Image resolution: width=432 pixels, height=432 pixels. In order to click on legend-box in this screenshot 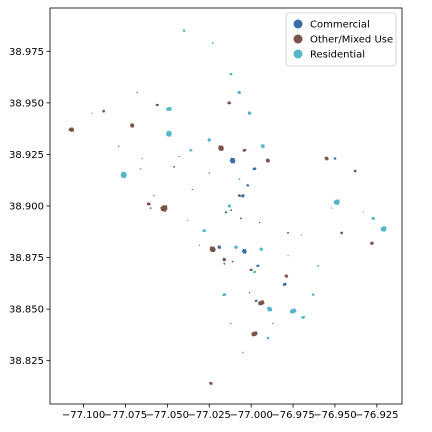, I will do `click(341, 39)`.